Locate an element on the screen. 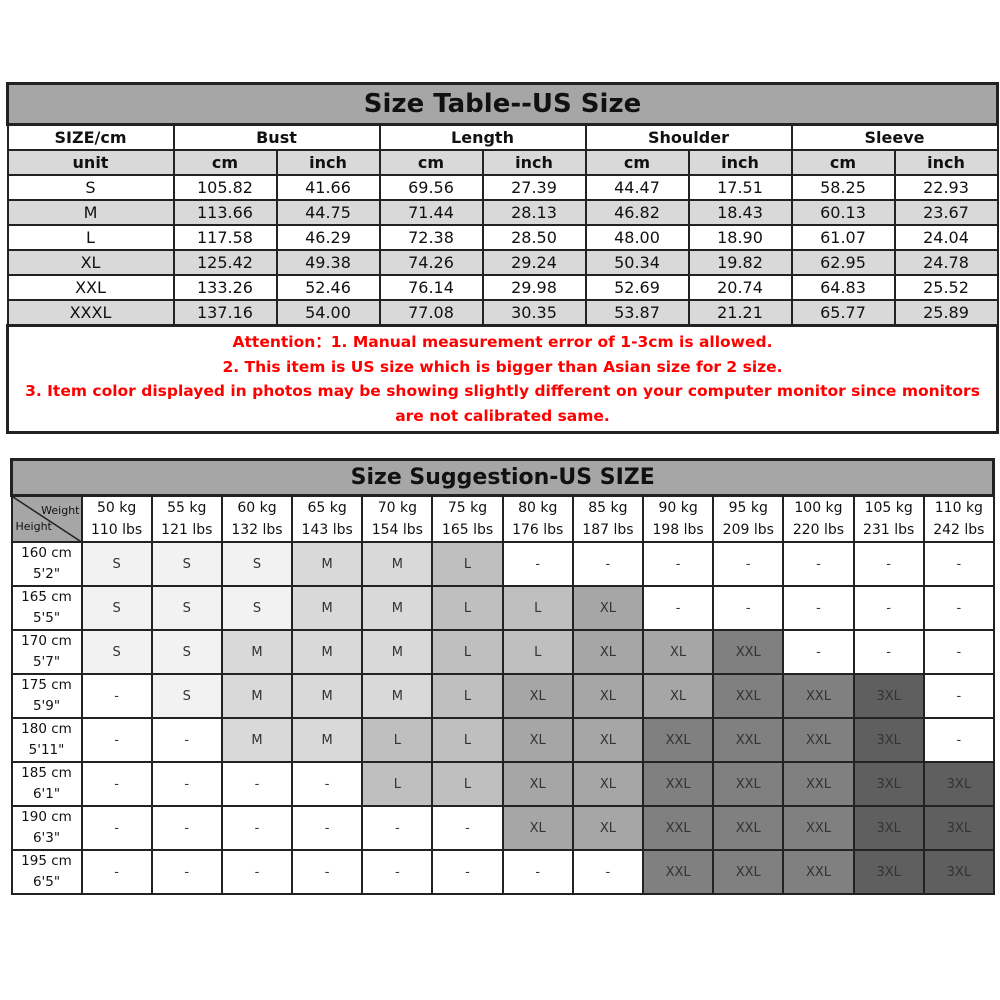 The image size is (1000, 1000). weight-header: 85 kg 187 lbs is located at coordinates (608, 518).